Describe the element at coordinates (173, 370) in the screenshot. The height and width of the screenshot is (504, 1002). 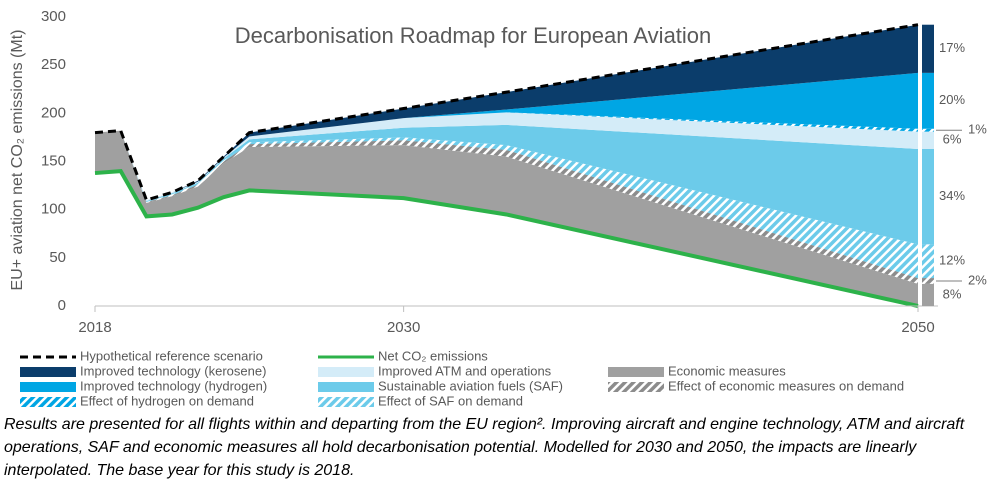
I see `legend-label: Improved technology (kerosene)` at that location.